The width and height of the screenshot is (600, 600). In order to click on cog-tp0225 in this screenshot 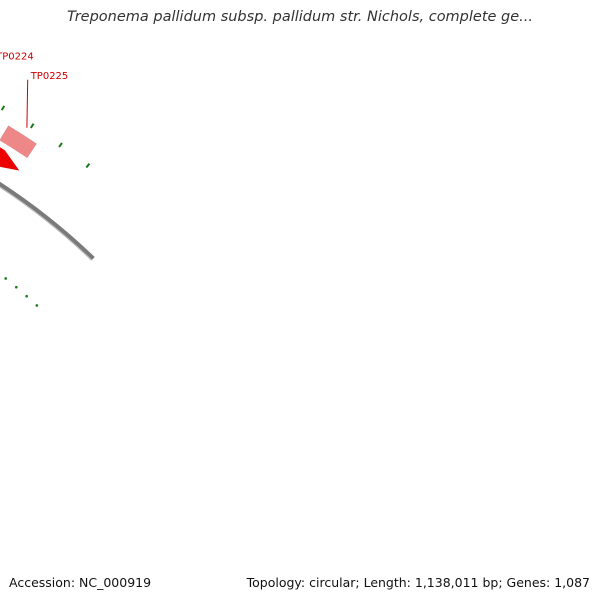, I will do `click(18, 142)`.